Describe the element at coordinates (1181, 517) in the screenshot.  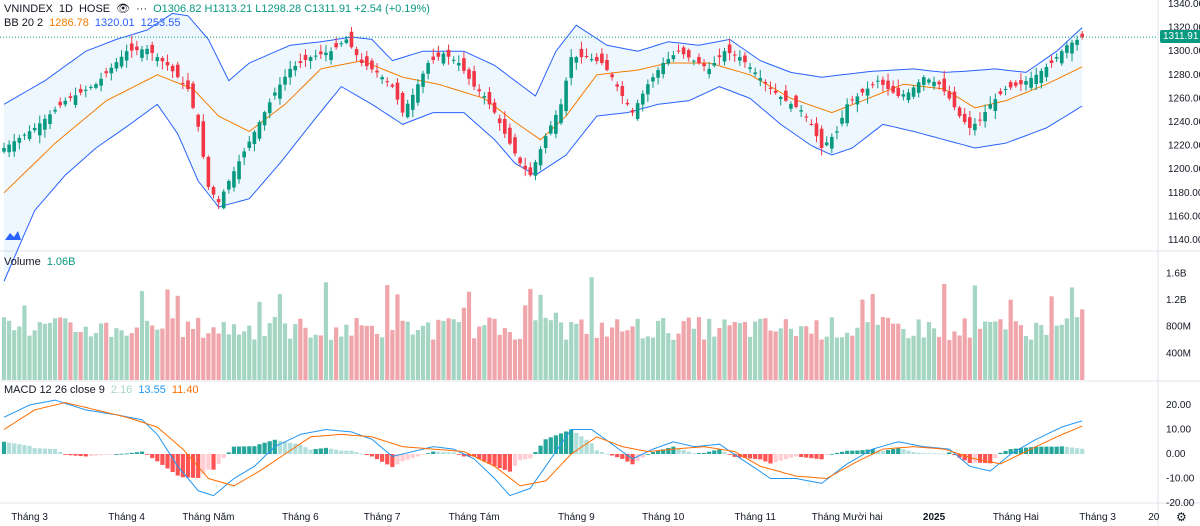
I see `settings-gear-icon: ⚙` at that location.